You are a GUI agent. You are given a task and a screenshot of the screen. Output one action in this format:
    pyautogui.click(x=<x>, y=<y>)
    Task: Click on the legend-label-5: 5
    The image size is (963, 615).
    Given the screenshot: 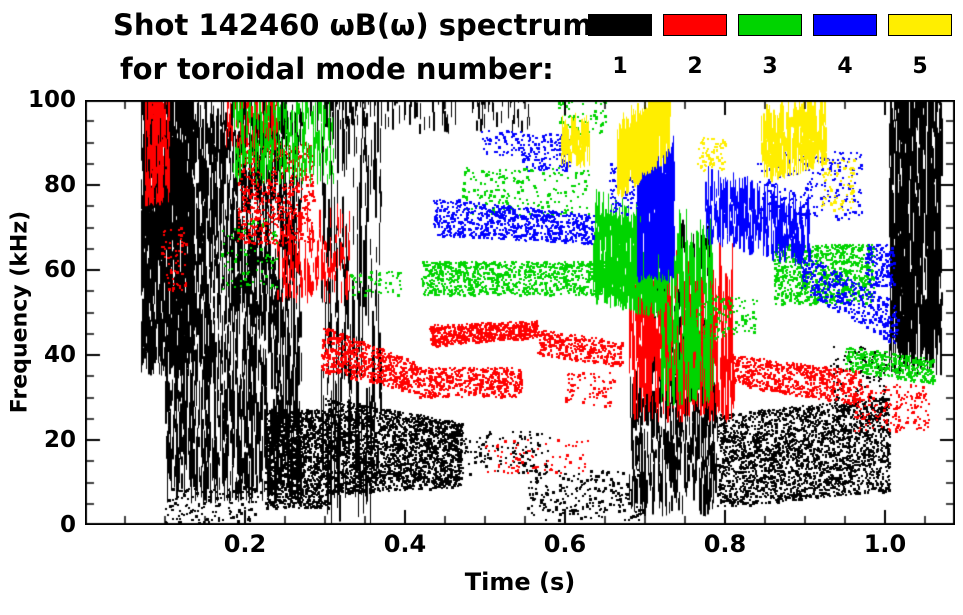 What is the action you would take?
    pyautogui.click(x=920, y=66)
    